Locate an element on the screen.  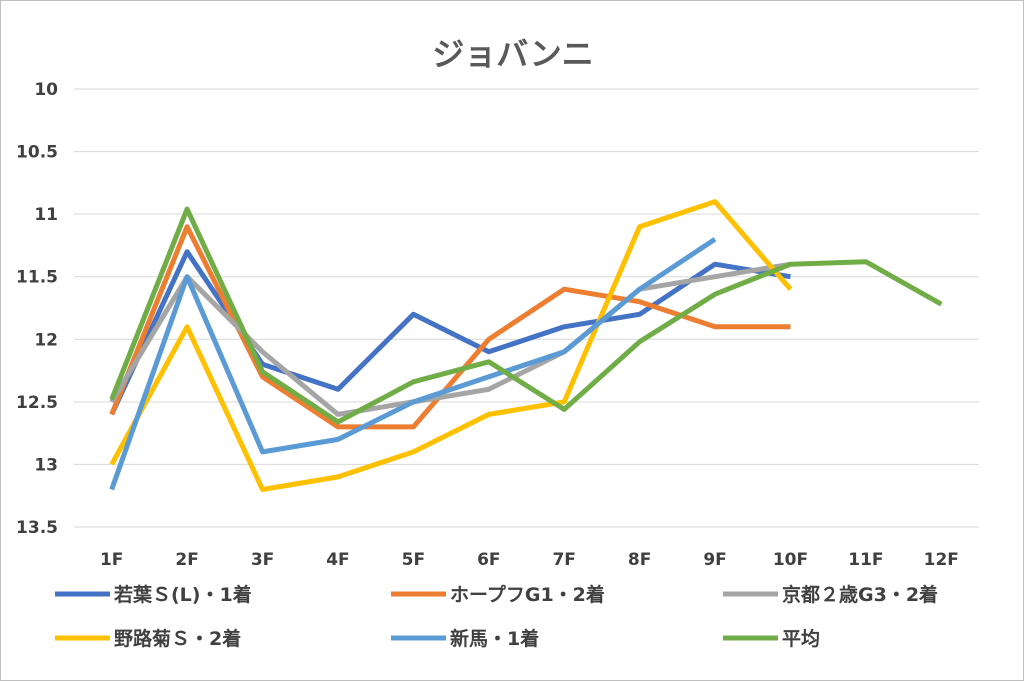
legend-item: ホープフG1・2着 is located at coordinates (498, 594).